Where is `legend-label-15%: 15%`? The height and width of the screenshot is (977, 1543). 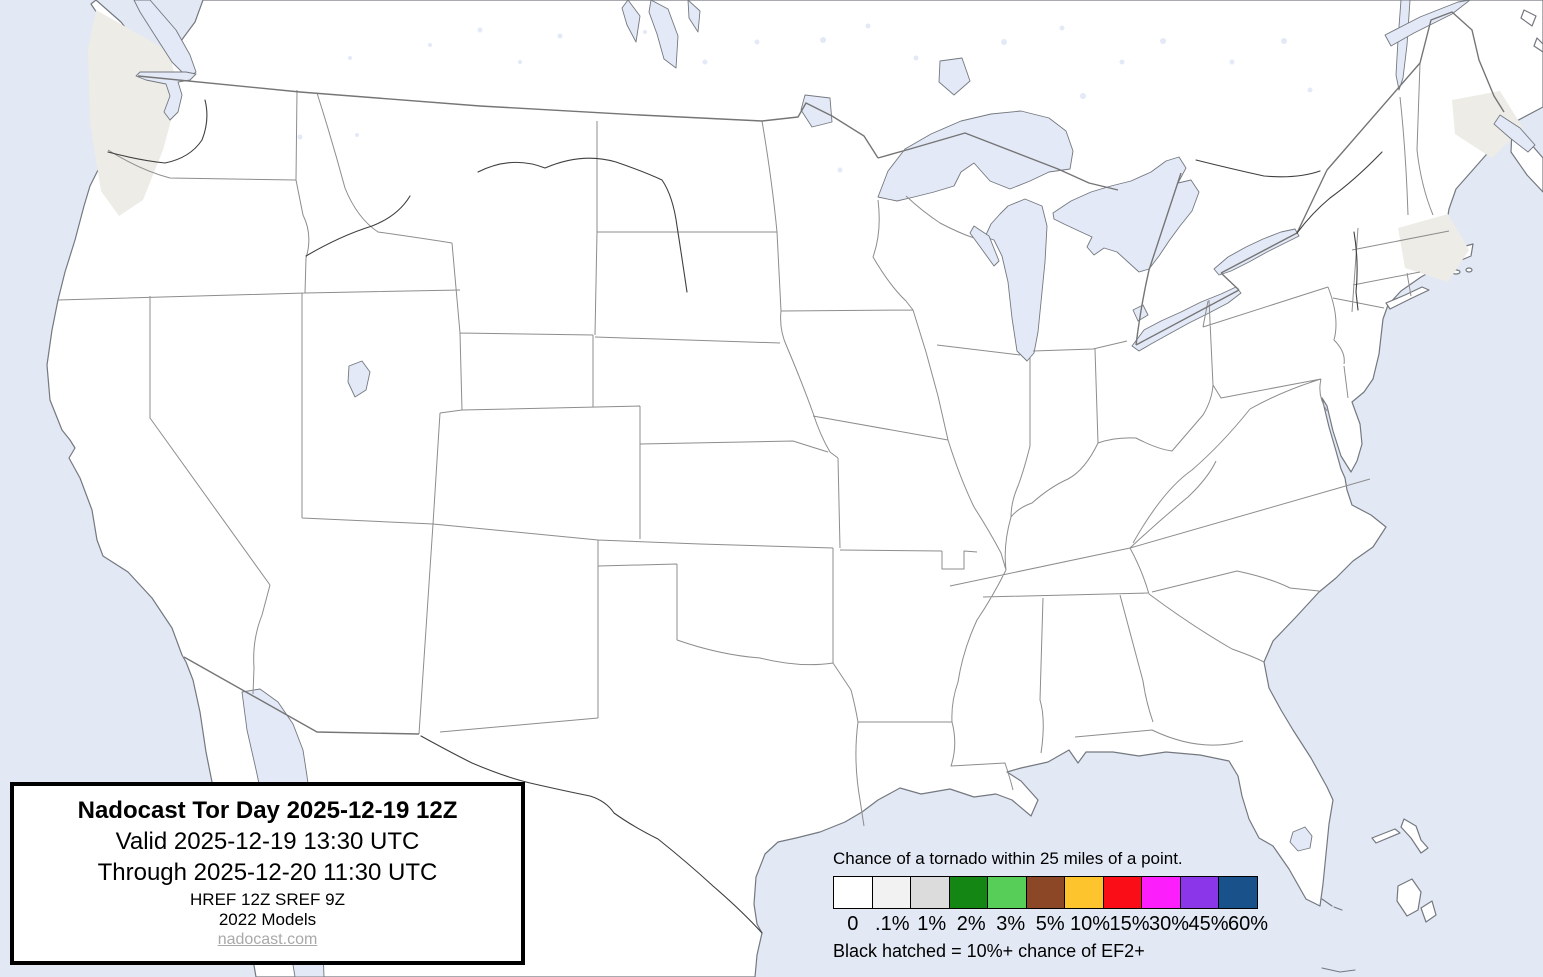 legend-label-15%: 15% is located at coordinates (1129, 924).